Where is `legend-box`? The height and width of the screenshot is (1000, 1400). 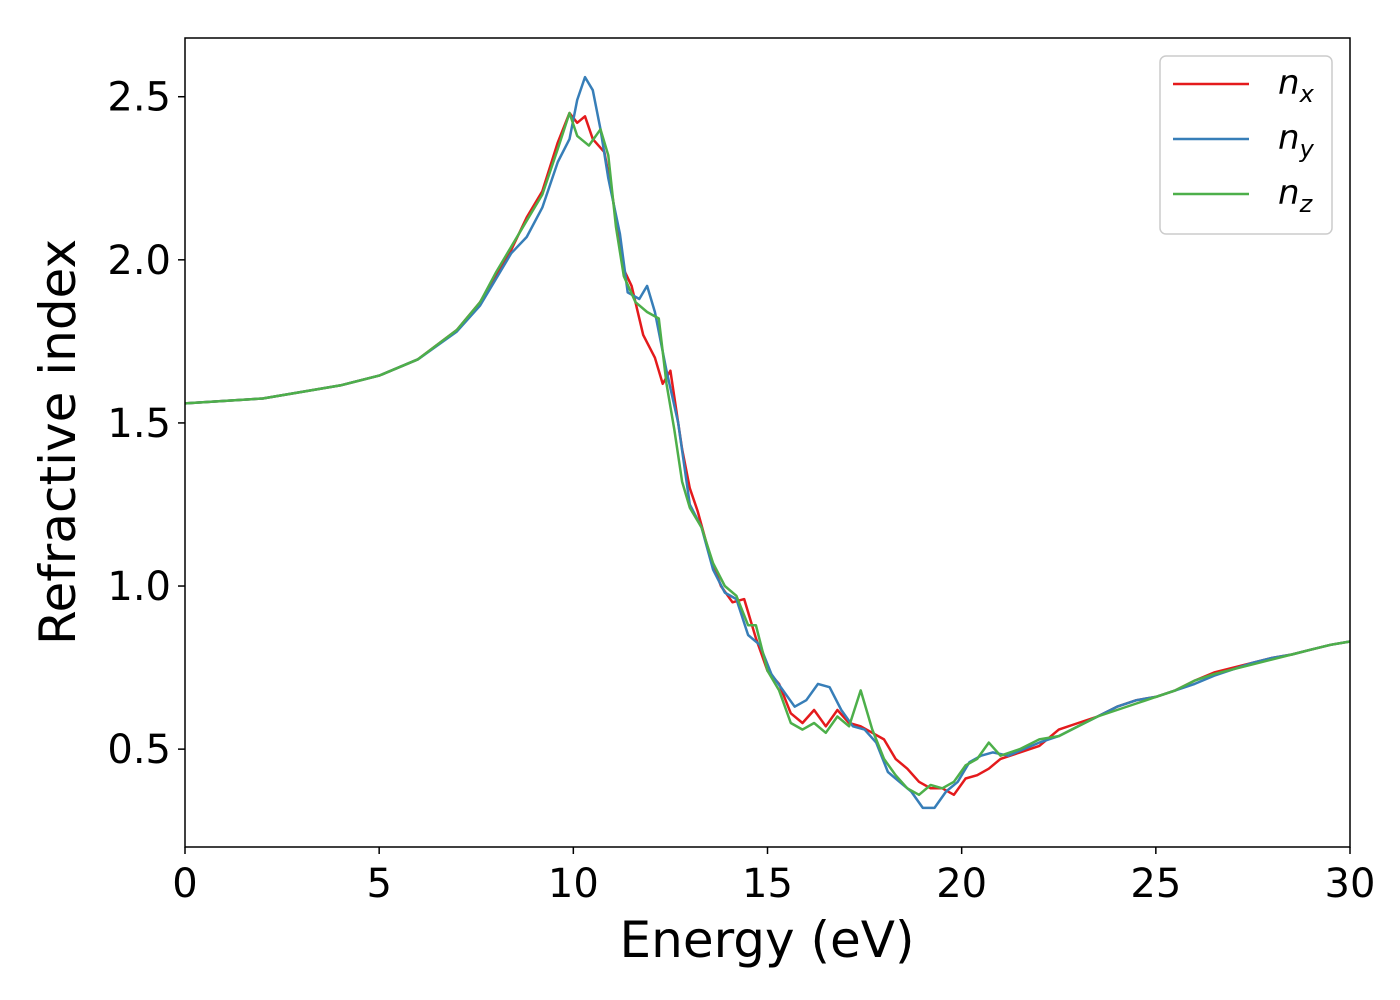 legend-box is located at coordinates (1246, 145).